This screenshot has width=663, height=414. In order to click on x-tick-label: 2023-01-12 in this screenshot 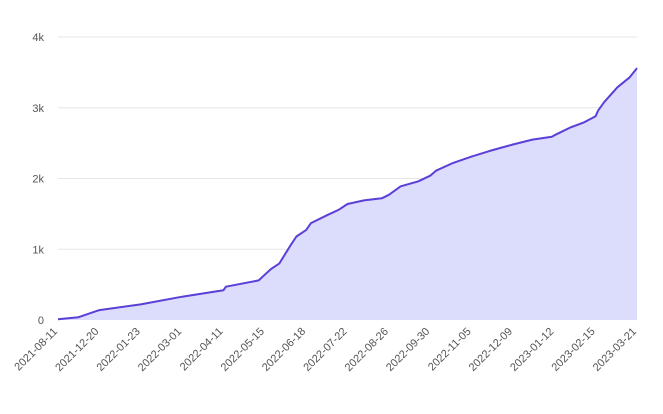, I will do `click(532, 350)`.